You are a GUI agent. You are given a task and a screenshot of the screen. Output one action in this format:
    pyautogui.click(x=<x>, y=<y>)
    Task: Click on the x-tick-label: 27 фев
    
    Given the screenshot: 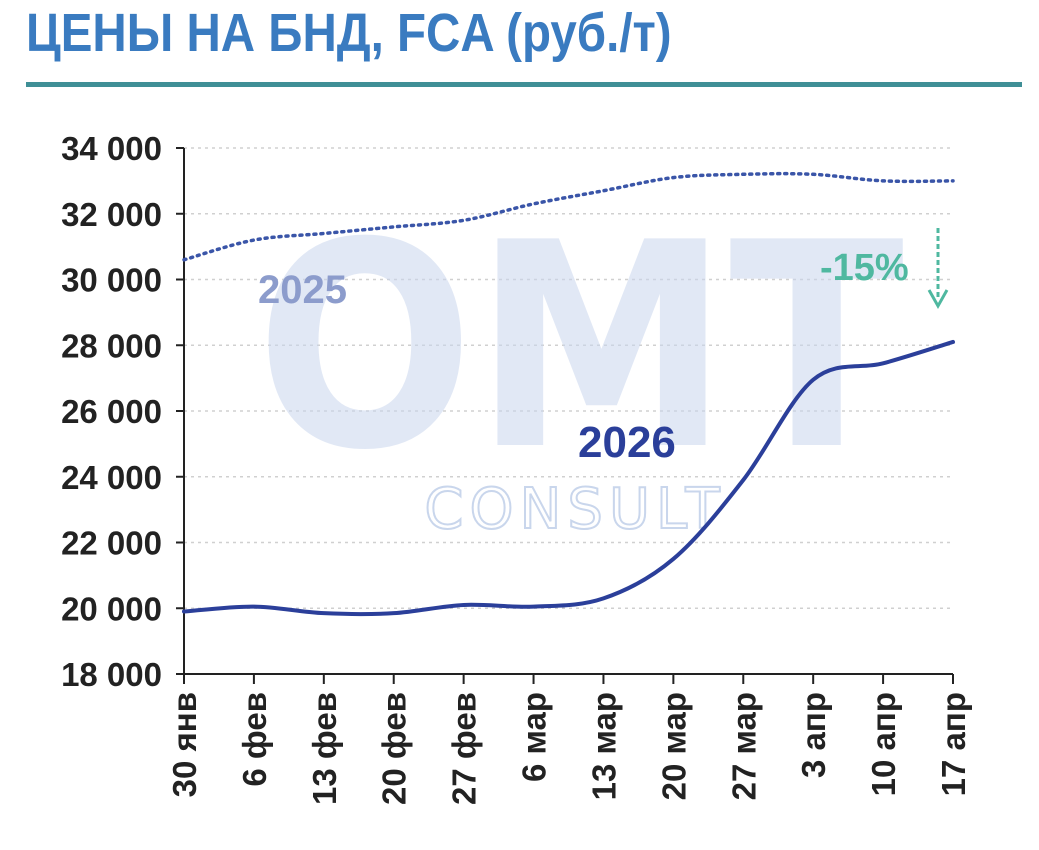 What is the action you would take?
    pyautogui.click(x=464, y=748)
    